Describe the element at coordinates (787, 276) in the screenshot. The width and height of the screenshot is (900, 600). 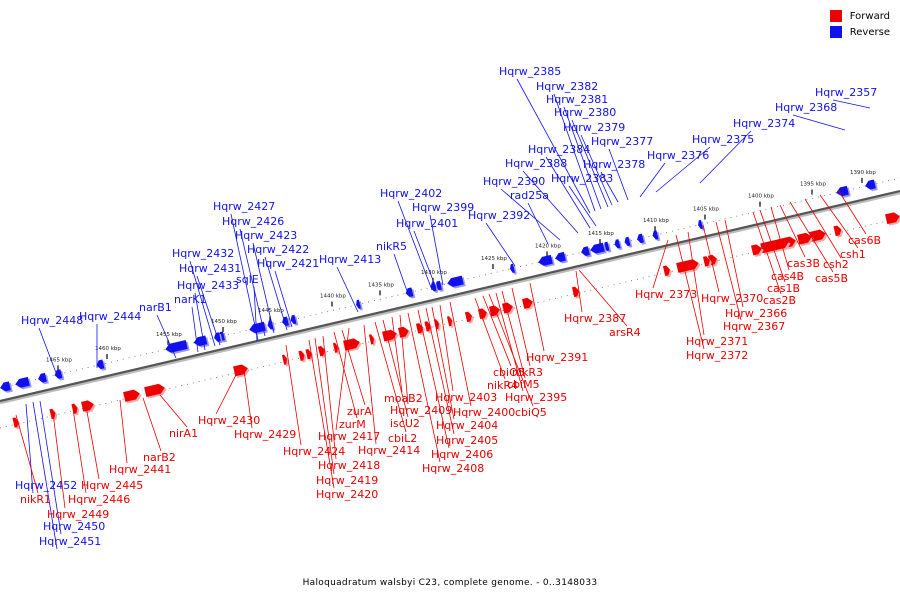
I see `gene-label: cas4B` at that location.